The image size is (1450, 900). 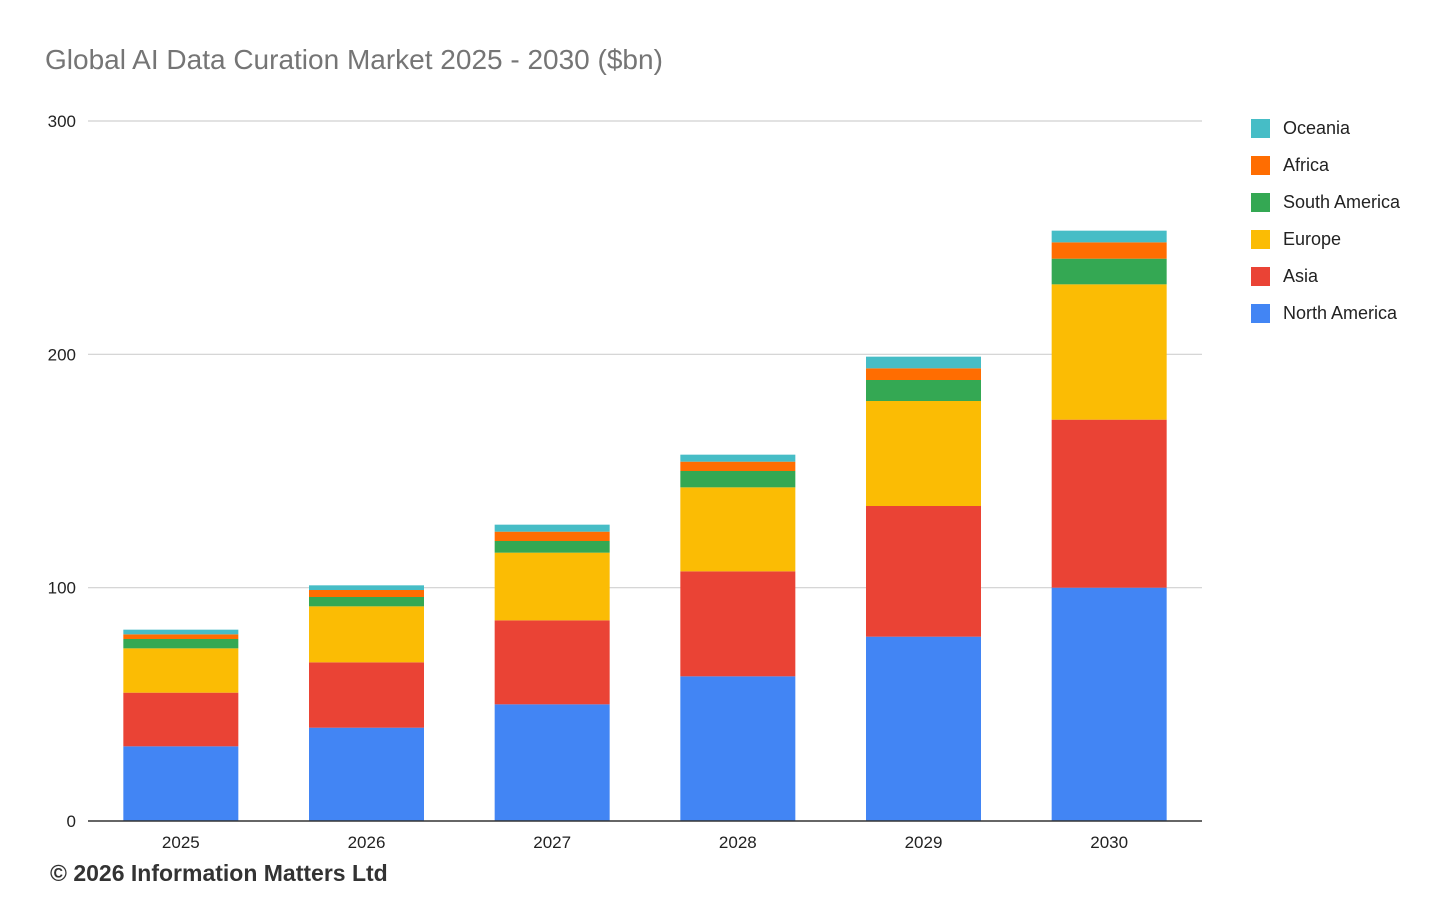 What do you see at coordinates (62, 121) in the screenshot?
I see `y-tick-label: 300` at bounding box center [62, 121].